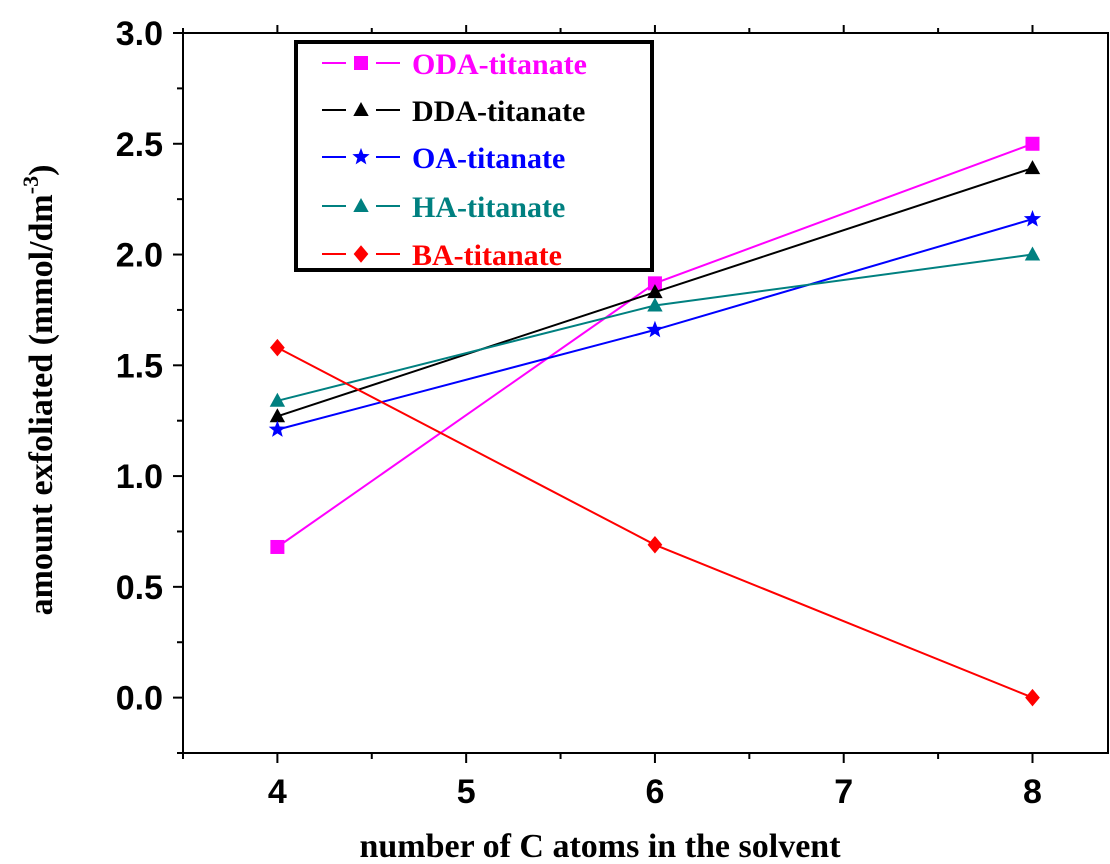 Image resolution: width=1110 pixels, height=864 pixels. I want to click on legend-label: ODA-titanate, so click(499, 64).